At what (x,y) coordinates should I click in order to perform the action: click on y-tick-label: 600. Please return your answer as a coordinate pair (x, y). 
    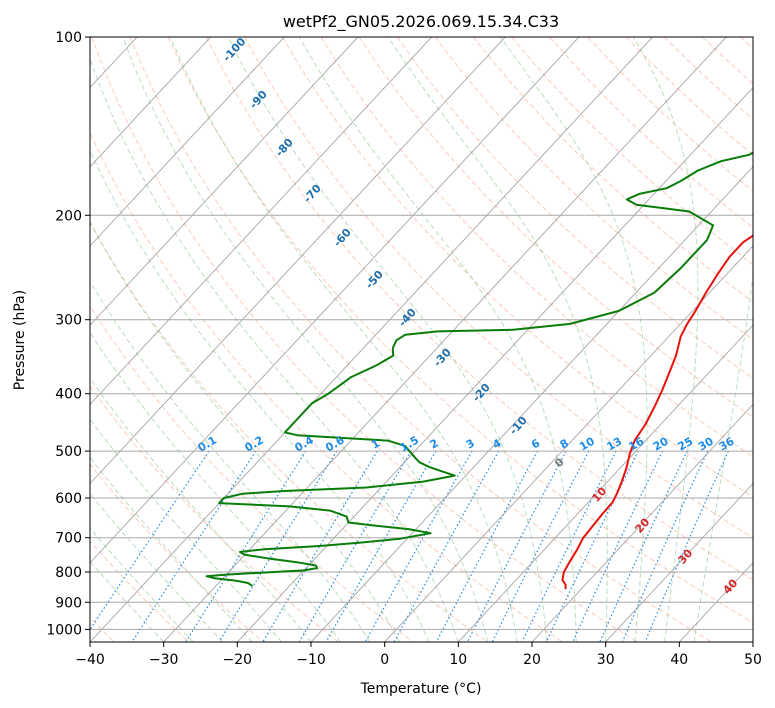
    Looking at the image, I should click on (68, 499).